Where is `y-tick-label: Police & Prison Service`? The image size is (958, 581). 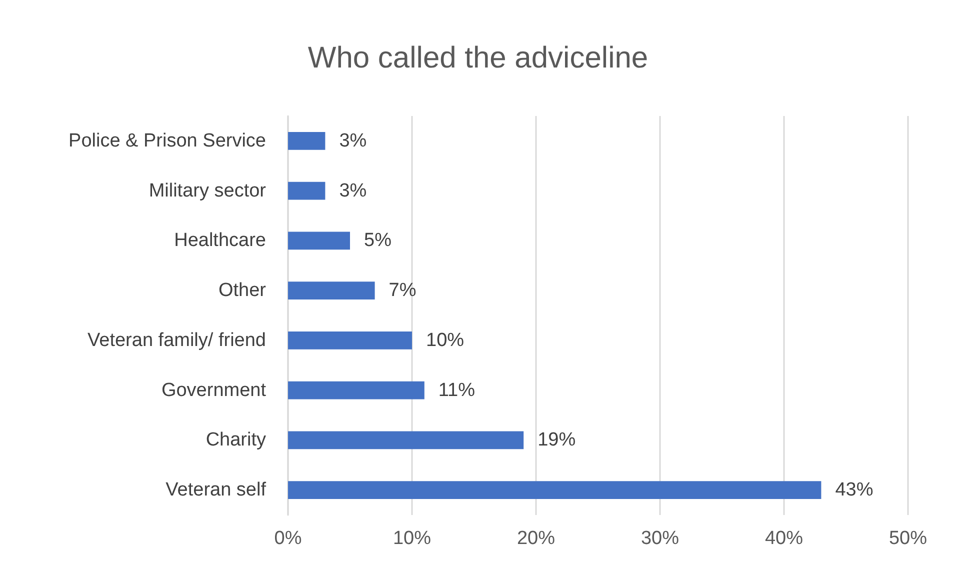 y-tick-label: Police & Prison Service is located at coordinates (167, 141).